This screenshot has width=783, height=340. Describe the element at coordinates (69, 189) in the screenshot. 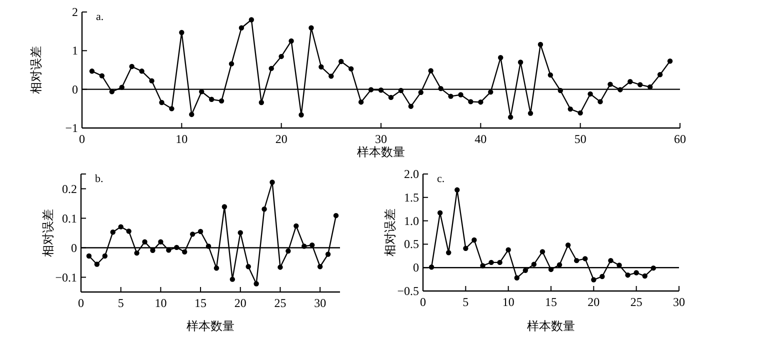

I see `y-tick-label: 0.2` at that location.